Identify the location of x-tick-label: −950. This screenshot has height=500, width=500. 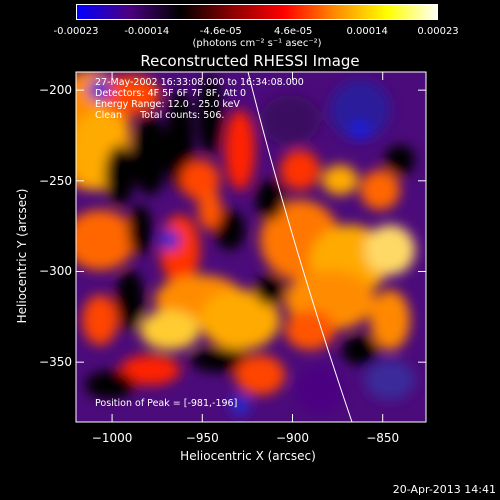
(202, 438).